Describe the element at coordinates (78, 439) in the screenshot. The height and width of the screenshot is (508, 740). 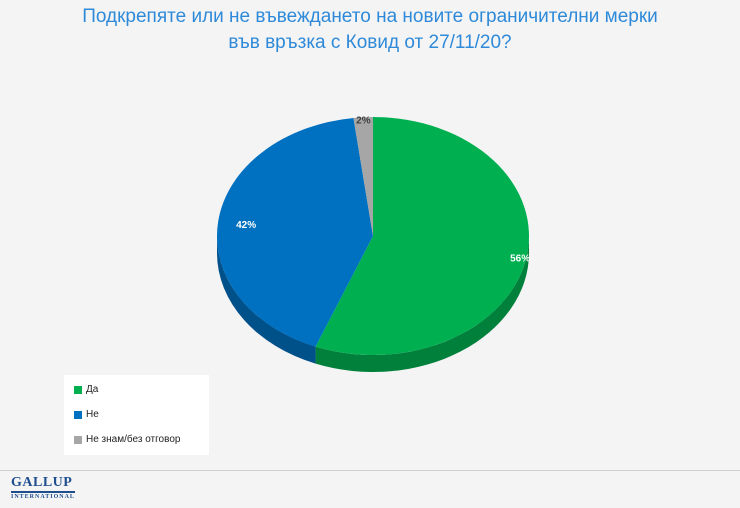
I see `legend-swatch-ne-znam` at that location.